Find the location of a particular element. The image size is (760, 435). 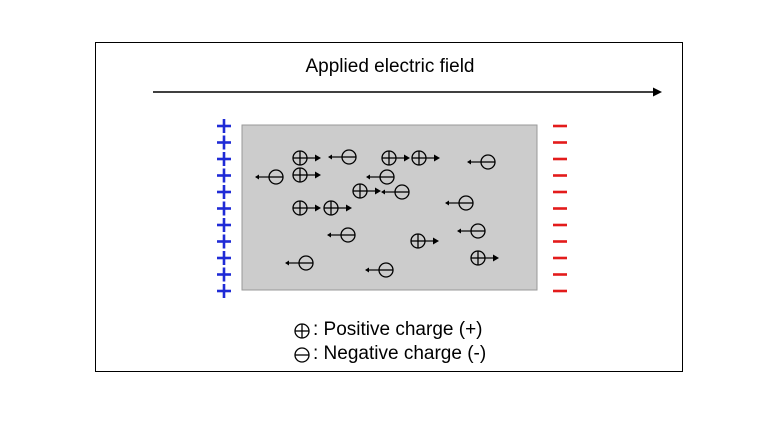

positive-plate is located at coordinates (224, 208).